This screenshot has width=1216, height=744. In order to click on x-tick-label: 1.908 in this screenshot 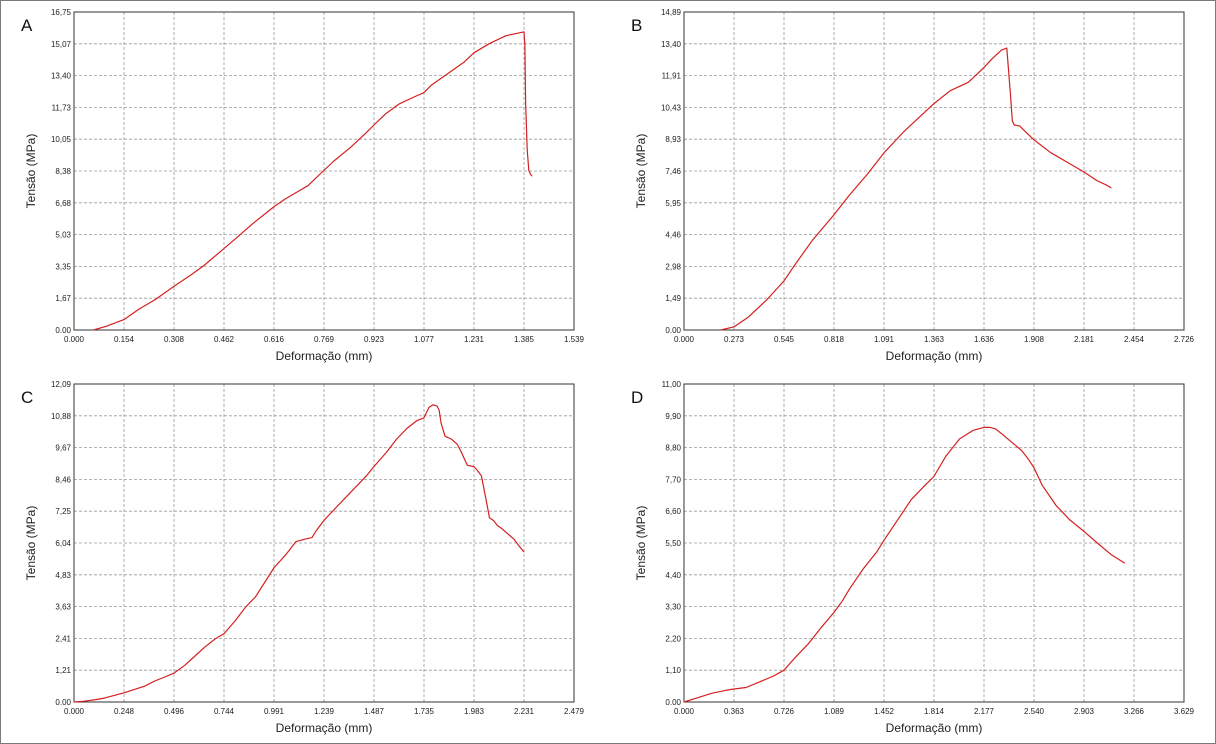, I will do `click(1034, 339)`.